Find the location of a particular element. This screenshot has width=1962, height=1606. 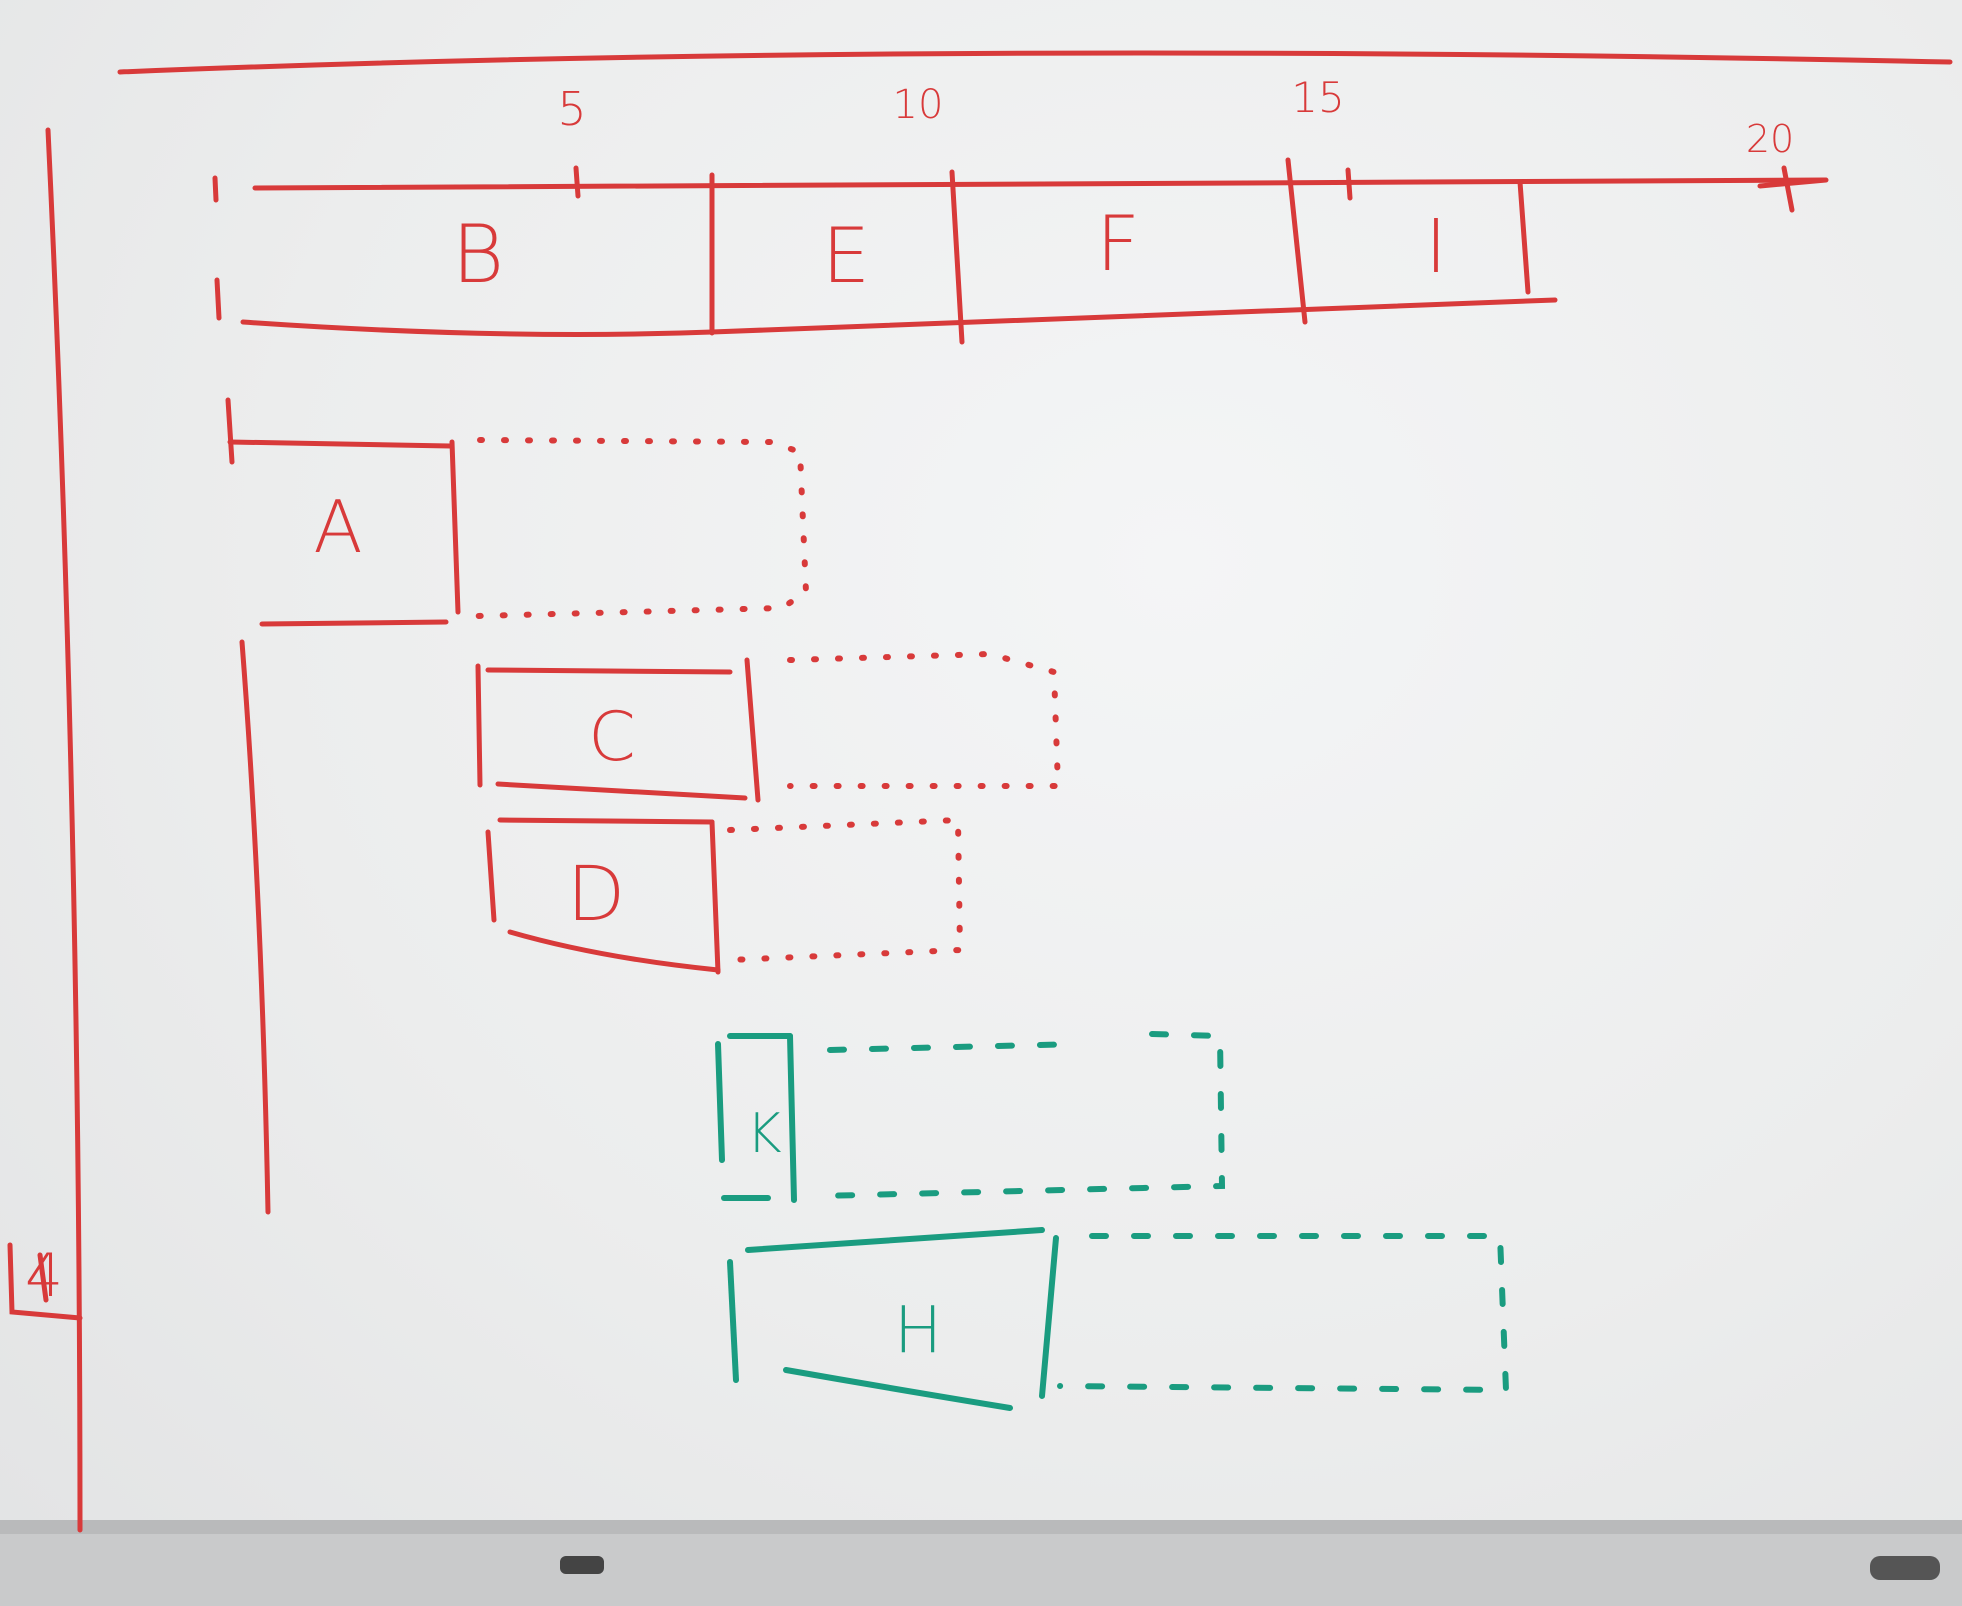

task-label-b: B is located at coordinates (478, 254).